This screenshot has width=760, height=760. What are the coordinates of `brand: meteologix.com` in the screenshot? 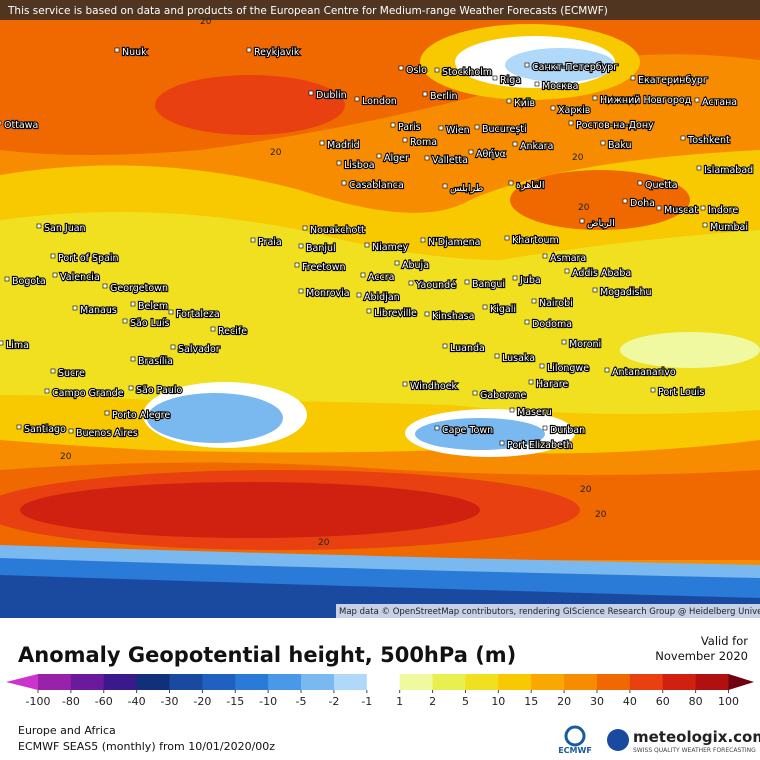 It's located at (696, 737).